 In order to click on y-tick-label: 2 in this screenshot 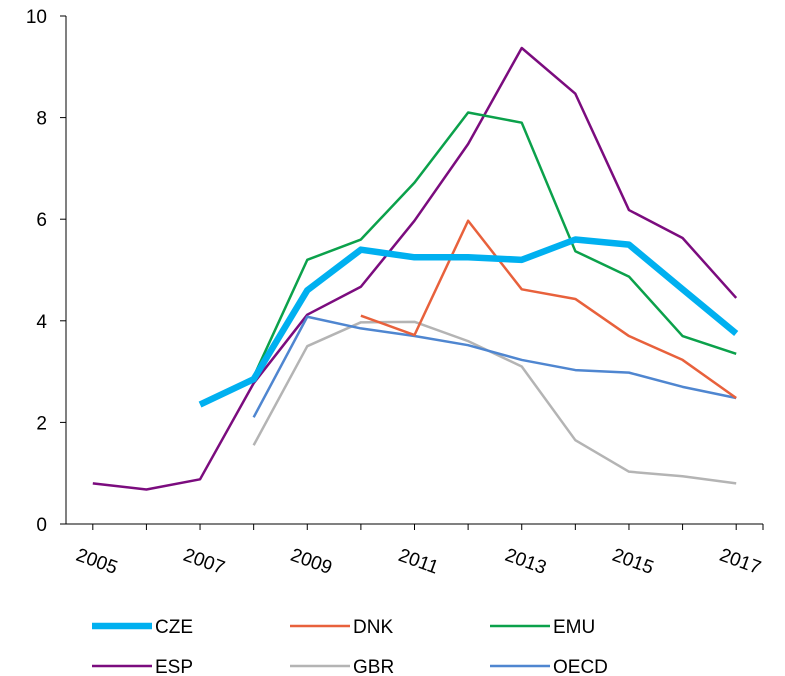, I will do `click(41, 423)`.